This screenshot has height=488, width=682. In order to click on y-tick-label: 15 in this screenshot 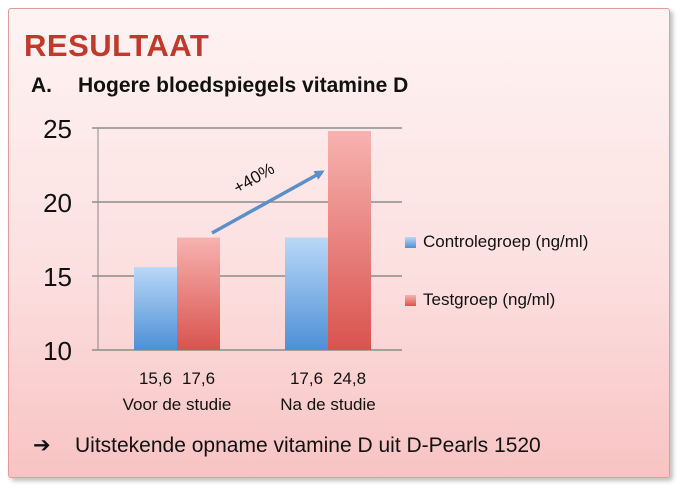, I will do `click(57, 277)`.